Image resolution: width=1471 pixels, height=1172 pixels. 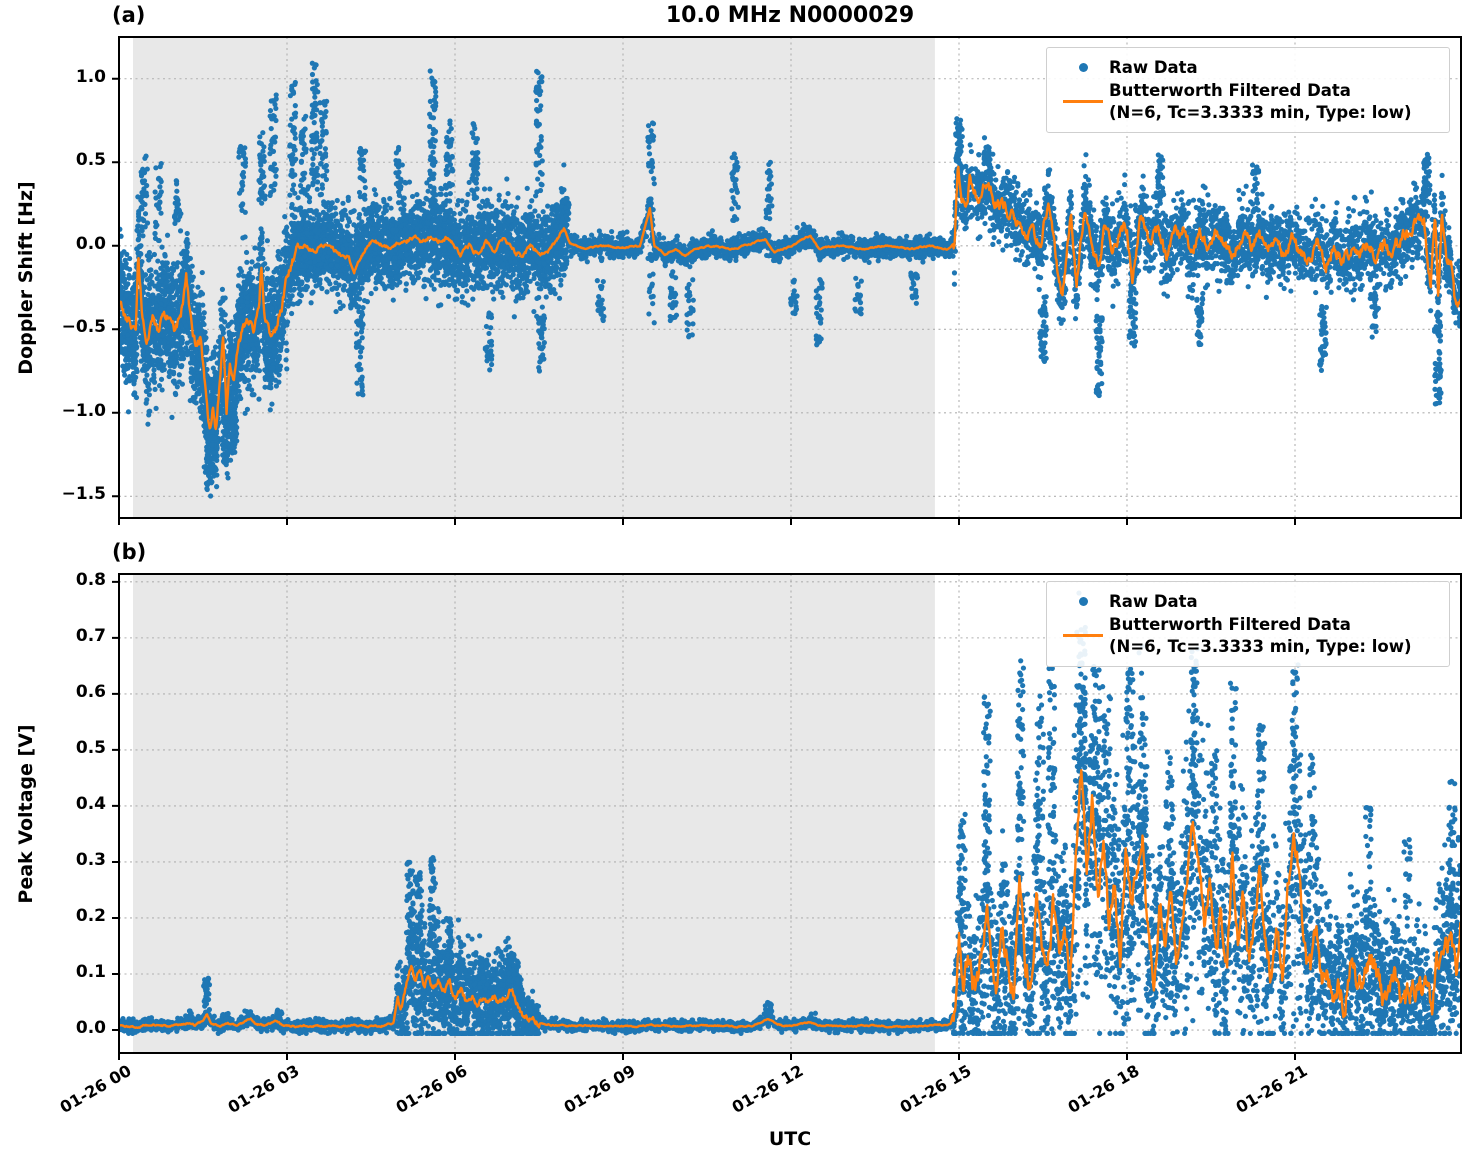 I want to click on panel-b-ytick-label: 0.4, so click(x=90, y=803).